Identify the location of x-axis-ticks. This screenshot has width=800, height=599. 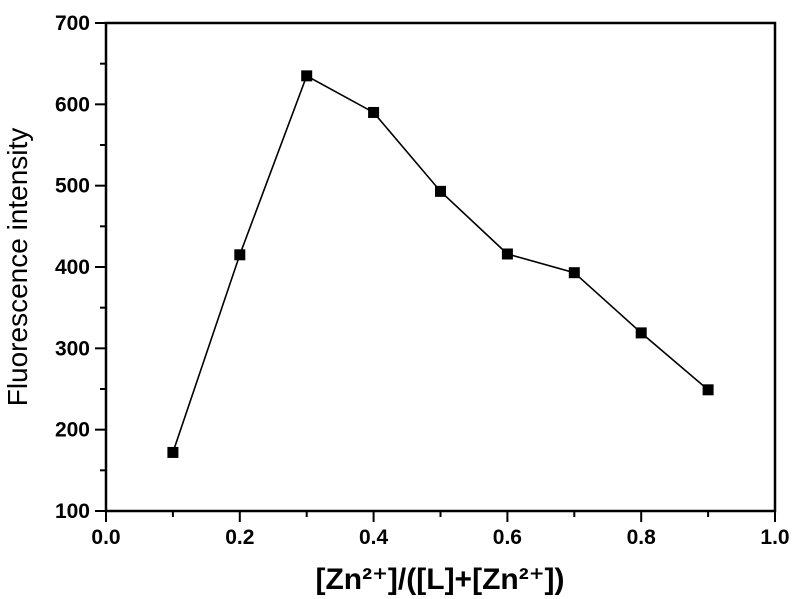
(440, 516).